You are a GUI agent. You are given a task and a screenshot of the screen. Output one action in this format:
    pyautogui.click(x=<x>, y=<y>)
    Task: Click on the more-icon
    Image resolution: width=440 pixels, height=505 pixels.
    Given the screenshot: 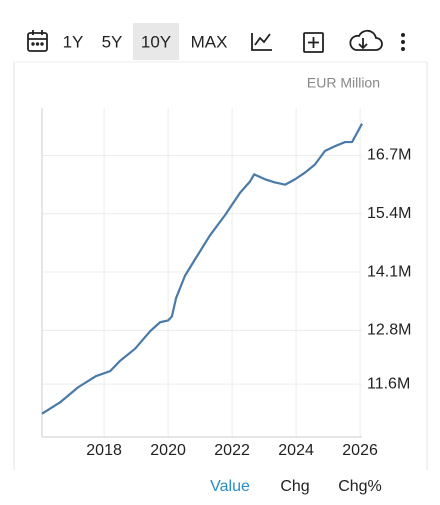 What is the action you would take?
    pyautogui.click(x=403, y=42)
    